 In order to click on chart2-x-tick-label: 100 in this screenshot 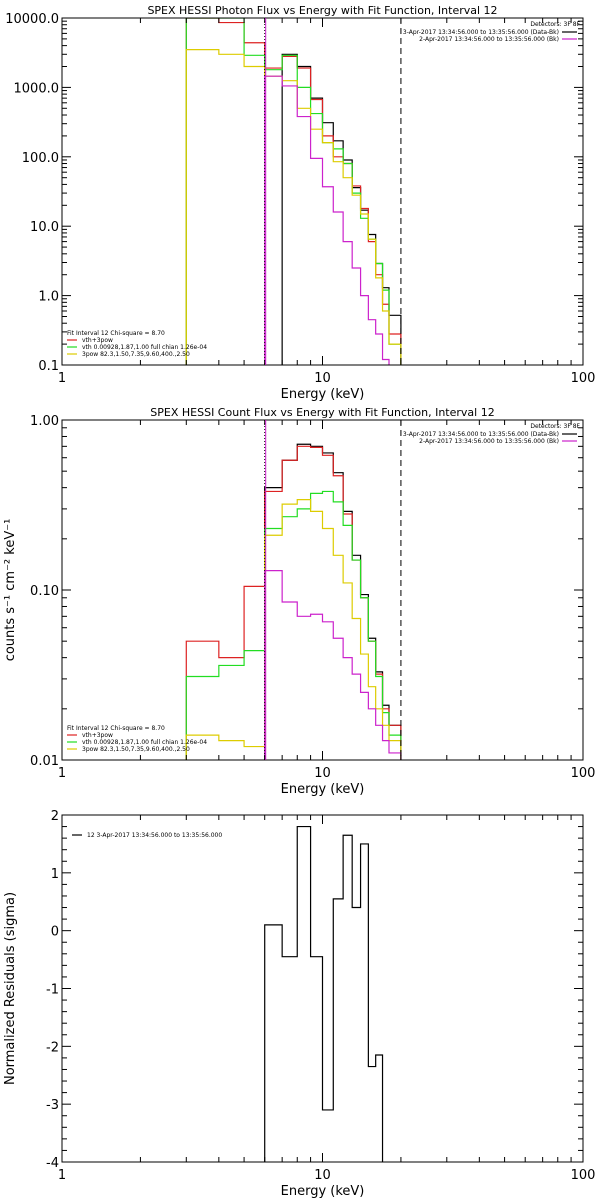, I will do `click(583, 773)`.